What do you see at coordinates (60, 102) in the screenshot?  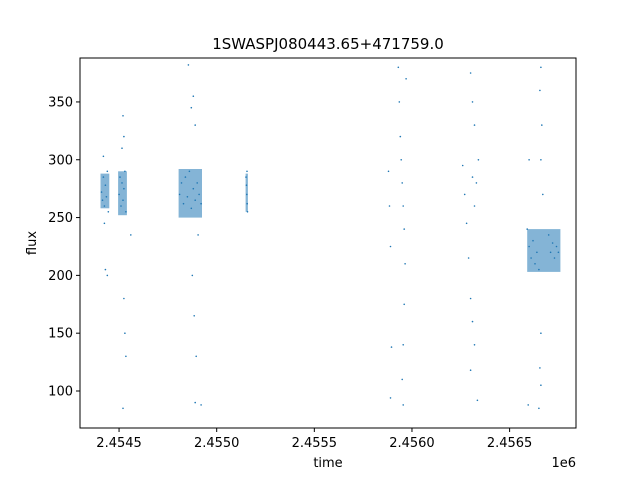 I see `y-tick-label: 350` at bounding box center [60, 102].